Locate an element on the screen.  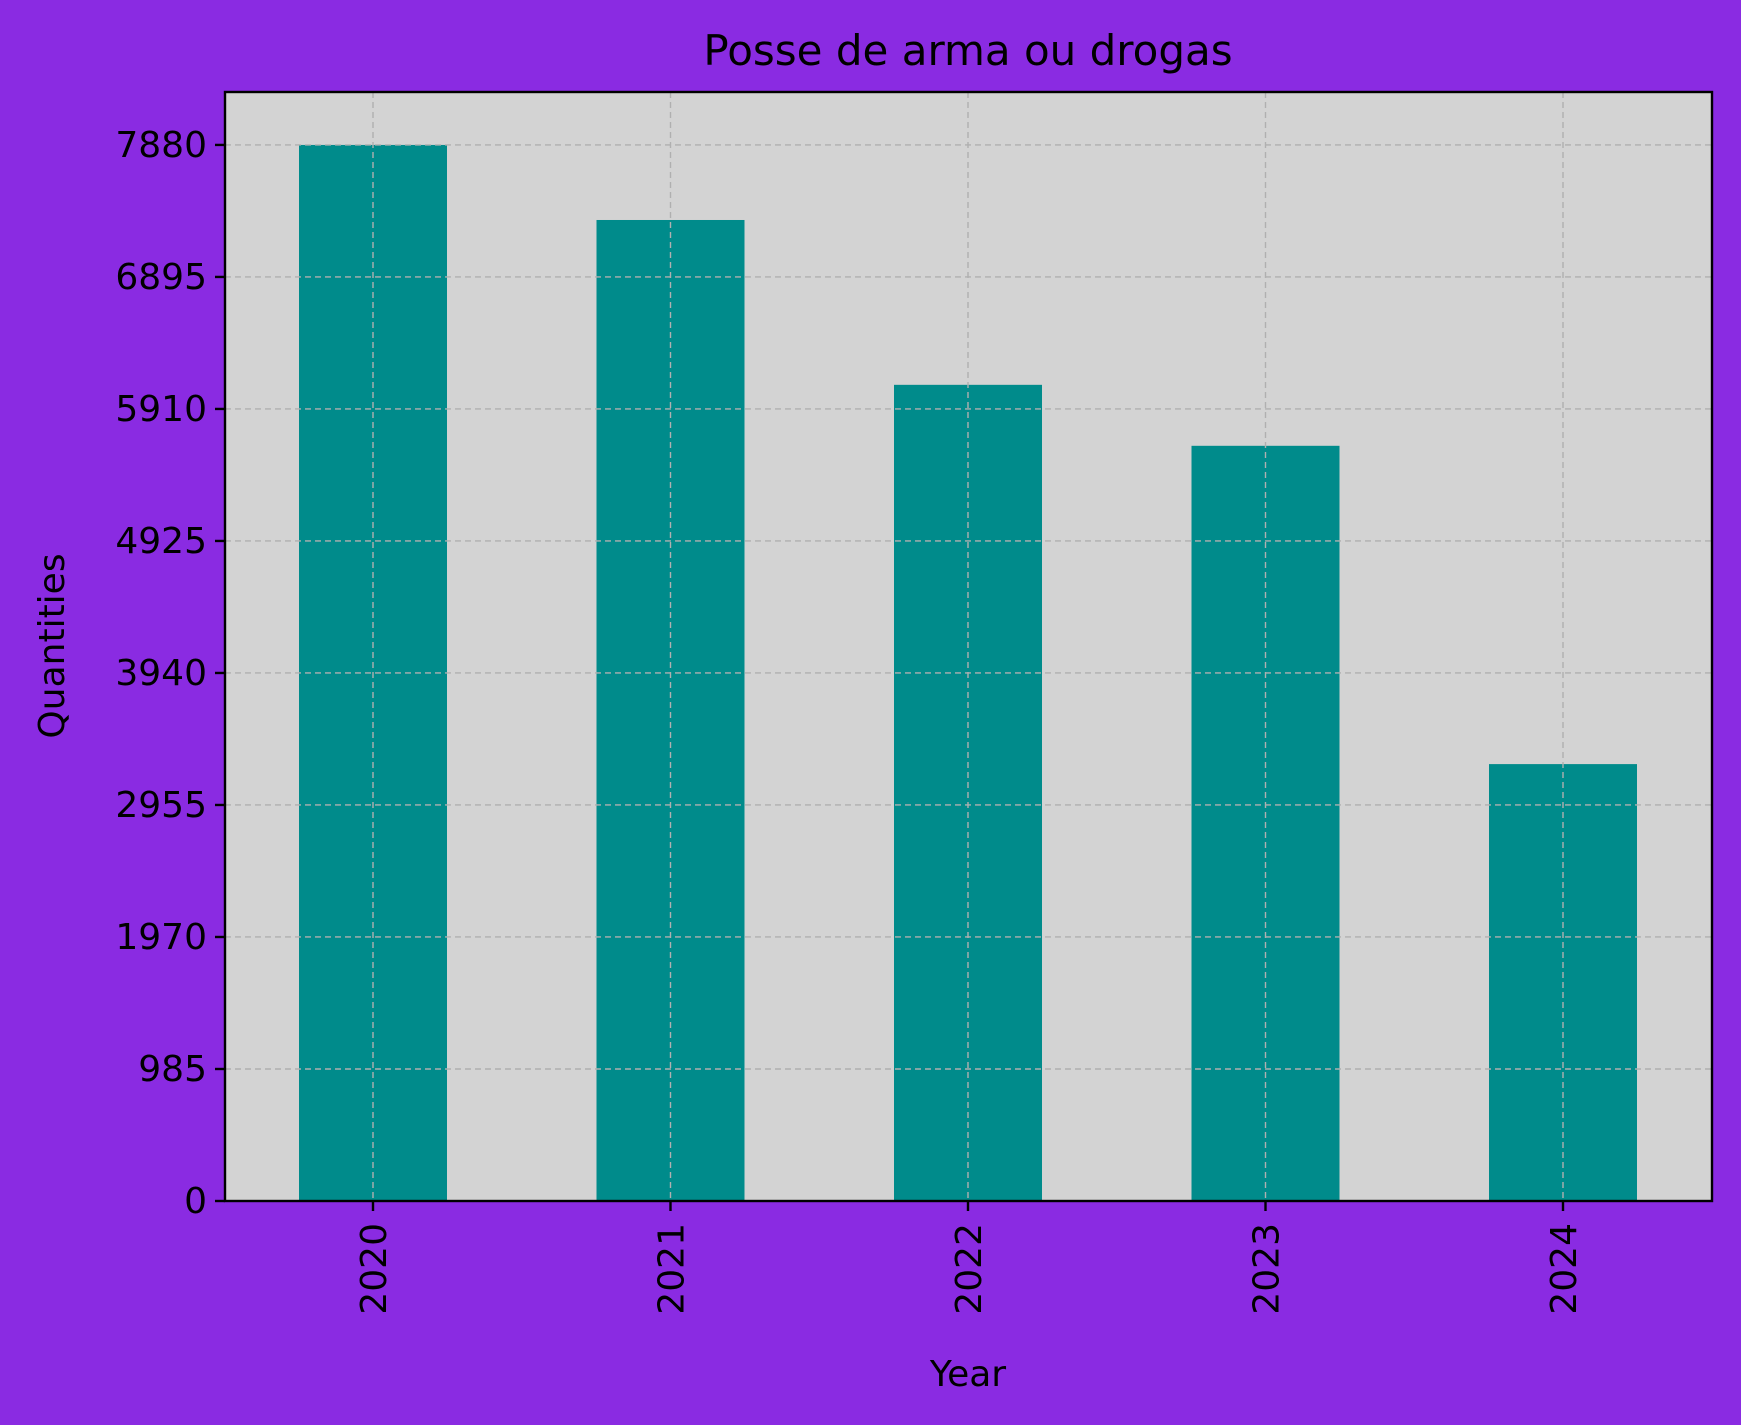
y-tick-label: 4925 is located at coordinates (161, 541).